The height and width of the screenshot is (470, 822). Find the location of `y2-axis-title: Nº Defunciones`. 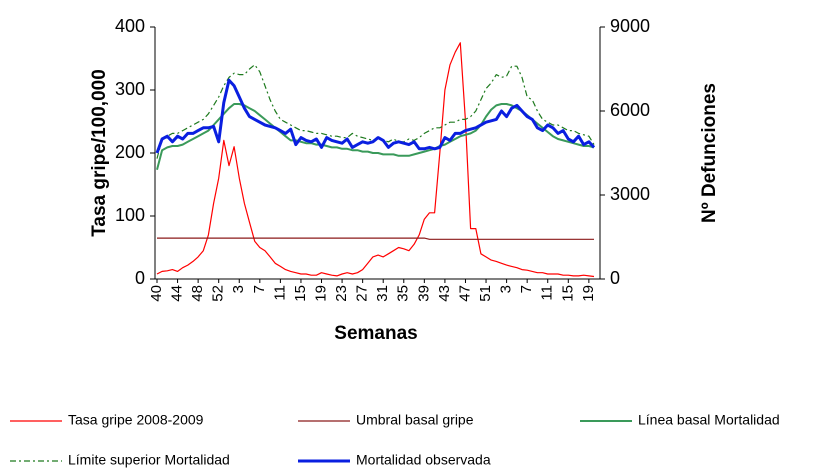

y2-axis-title: Nº Defunciones is located at coordinates (709, 153).